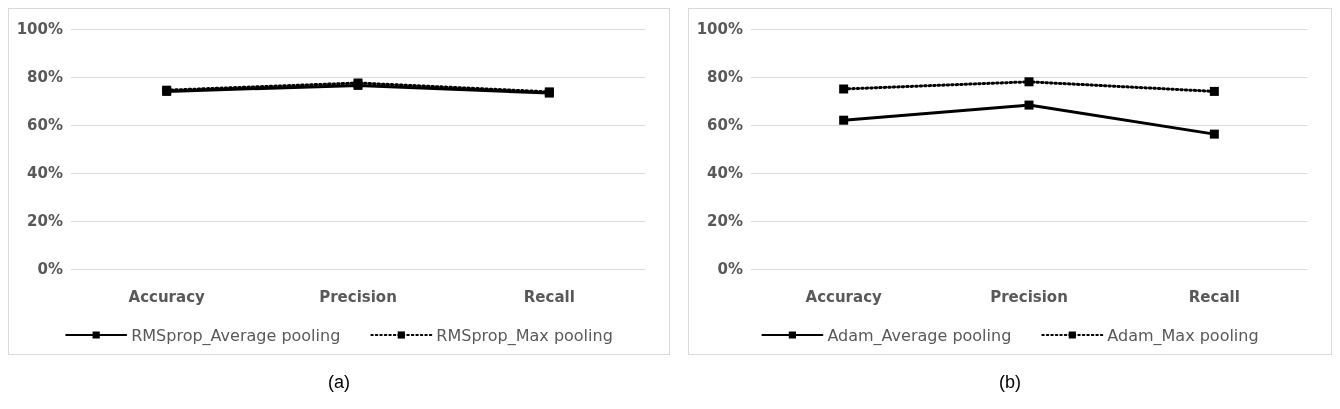  What do you see at coordinates (1010, 382) in the screenshot?
I see `text: (b)` at bounding box center [1010, 382].